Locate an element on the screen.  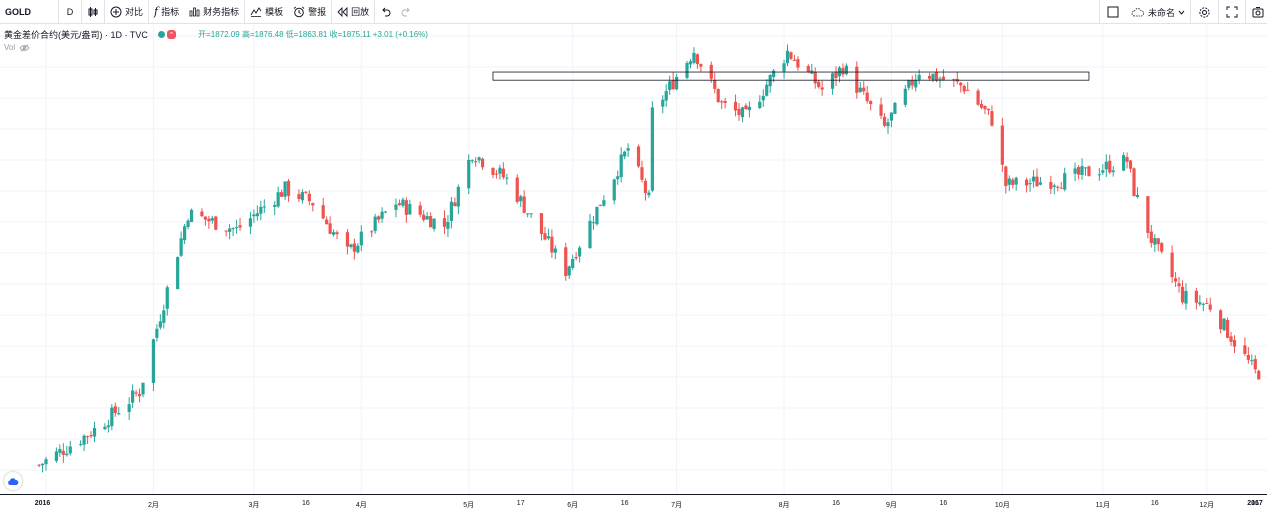
time-tick-label: 4月 is located at coordinates (361, 505).